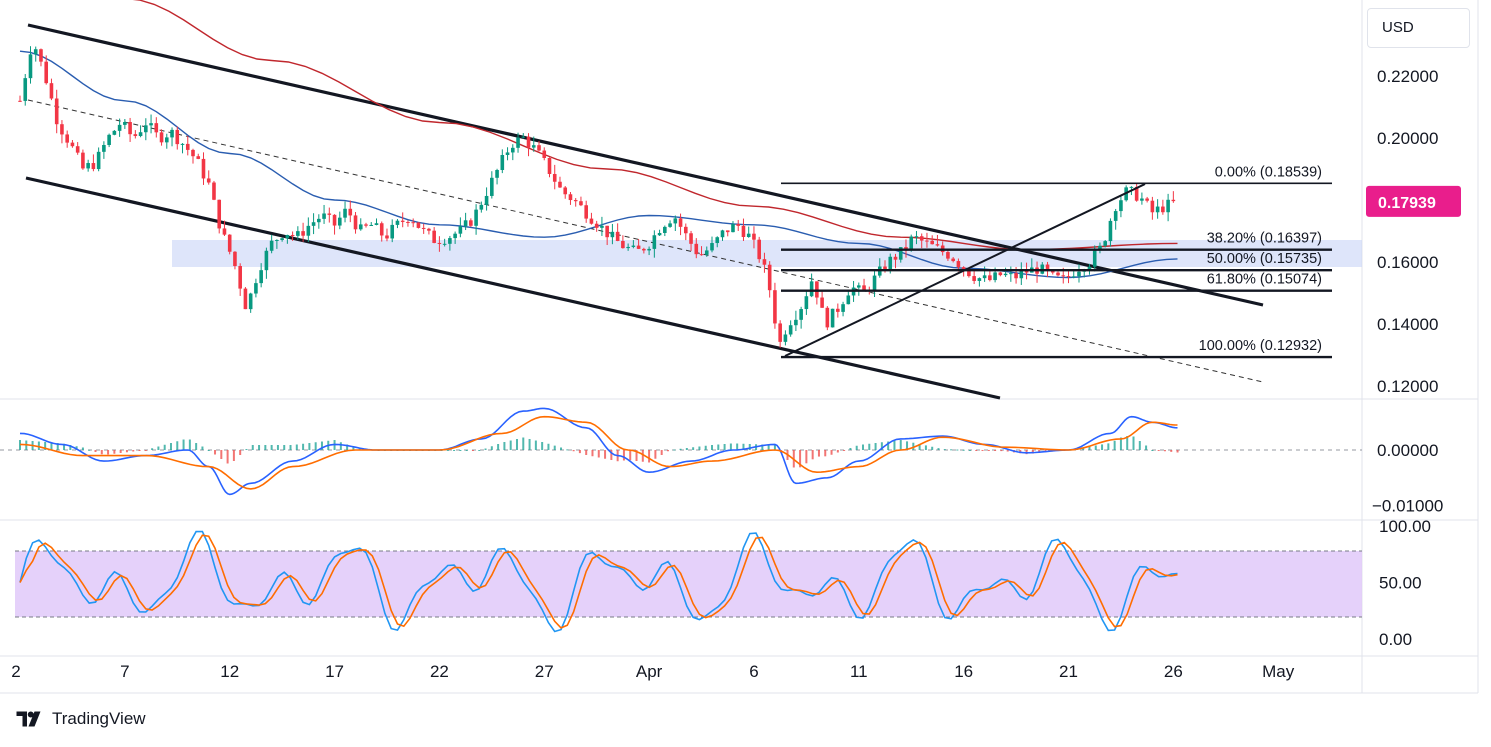  What do you see at coordinates (81, 719) in the screenshot?
I see `tradingview-brand: TradingView` at bounding box center [81, 719].